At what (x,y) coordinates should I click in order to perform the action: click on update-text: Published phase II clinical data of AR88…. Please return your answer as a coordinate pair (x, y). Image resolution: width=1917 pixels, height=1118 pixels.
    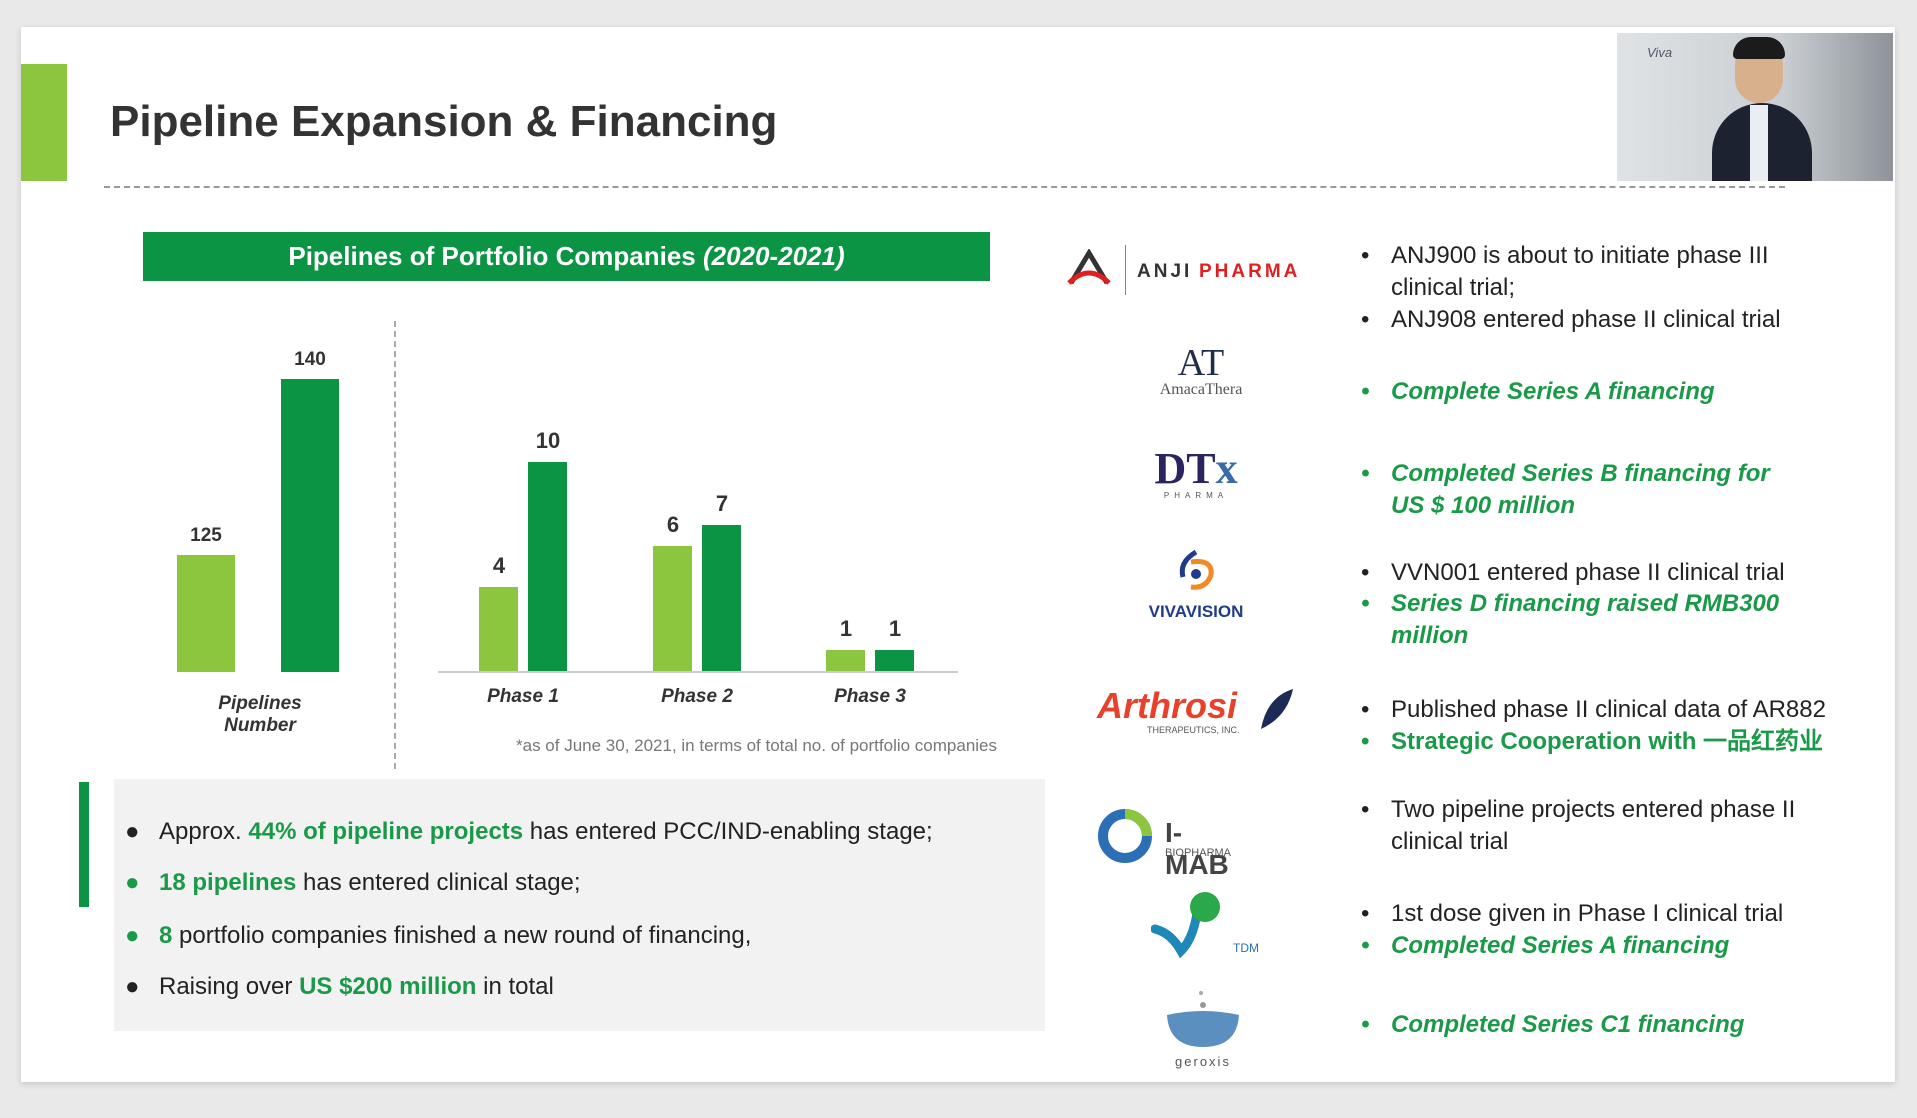
    Looking at the image, I should click on (1608, 709).